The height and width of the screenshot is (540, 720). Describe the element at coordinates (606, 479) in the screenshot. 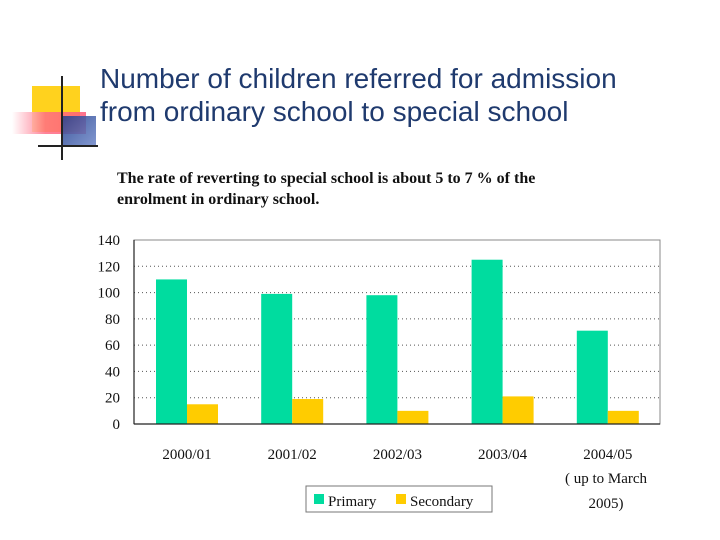

I see `note-line-1: ( up to March` at that location.